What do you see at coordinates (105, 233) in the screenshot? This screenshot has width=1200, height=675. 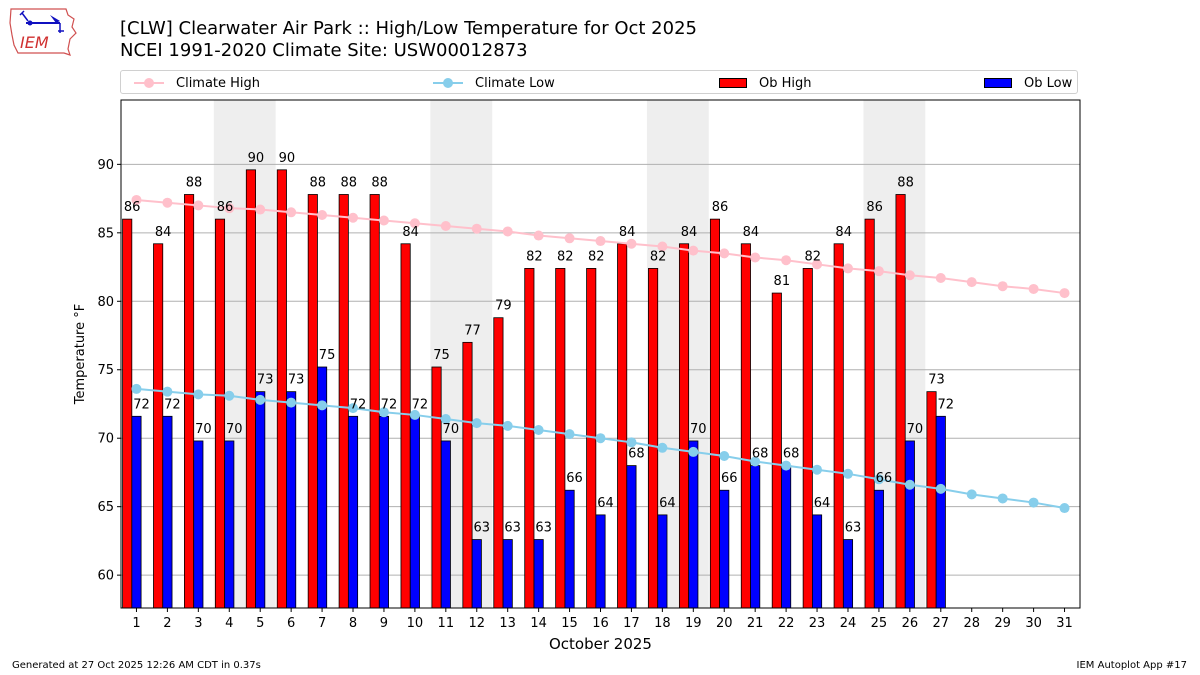 I see `y-tick-label: 85` at bounding box center [105, 233].